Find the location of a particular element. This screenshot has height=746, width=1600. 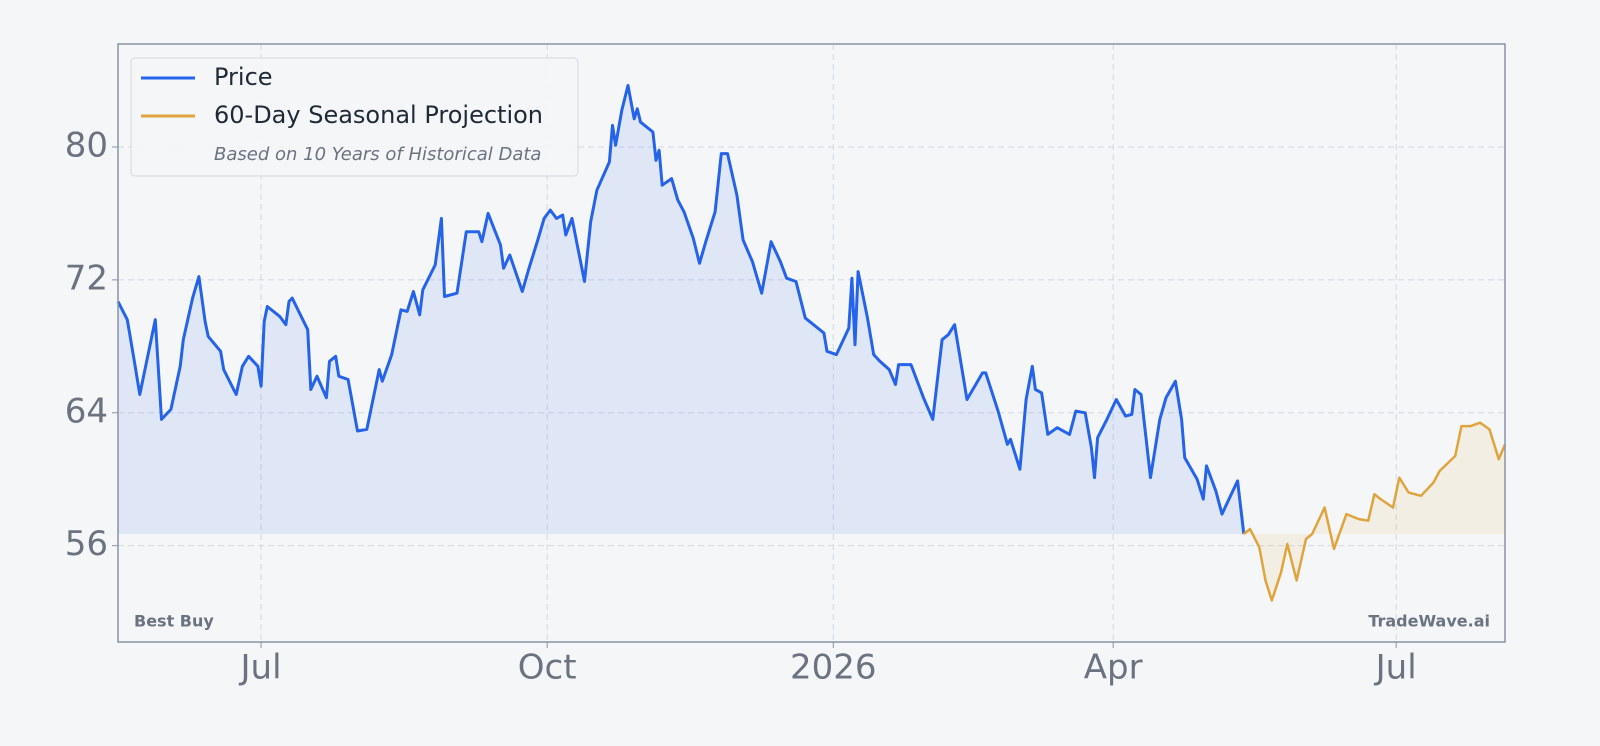

area-fill is located at coordinates (1374, 511).